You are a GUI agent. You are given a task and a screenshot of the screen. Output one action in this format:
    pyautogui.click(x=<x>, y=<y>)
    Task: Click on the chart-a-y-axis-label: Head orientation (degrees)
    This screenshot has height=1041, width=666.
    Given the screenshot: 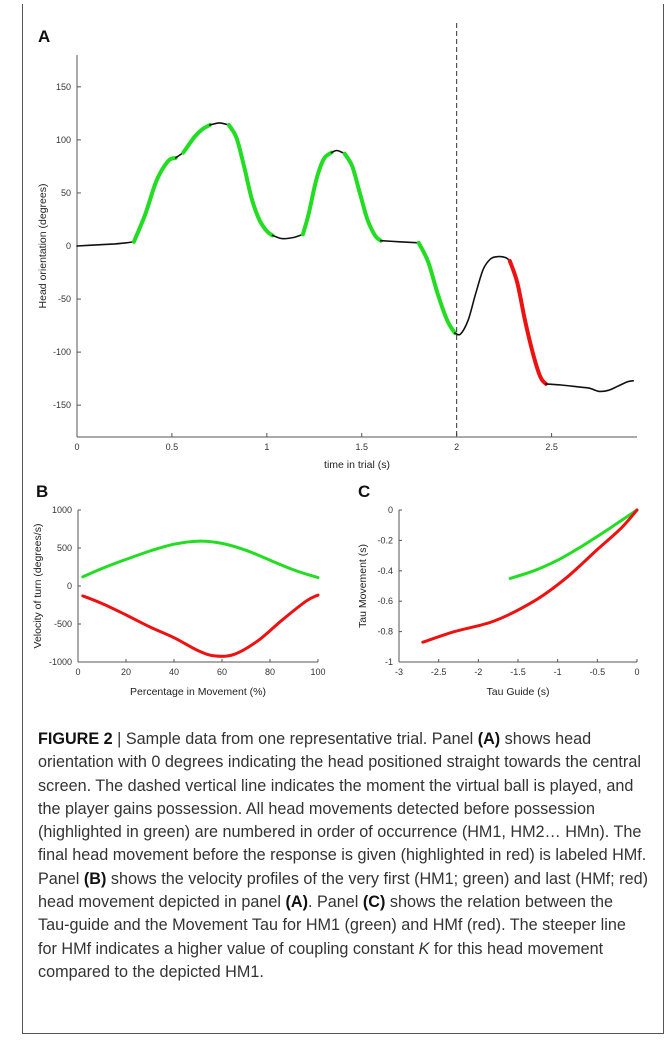 What is the action you would take?
    pyautogui.click(x=43, y=246)
    